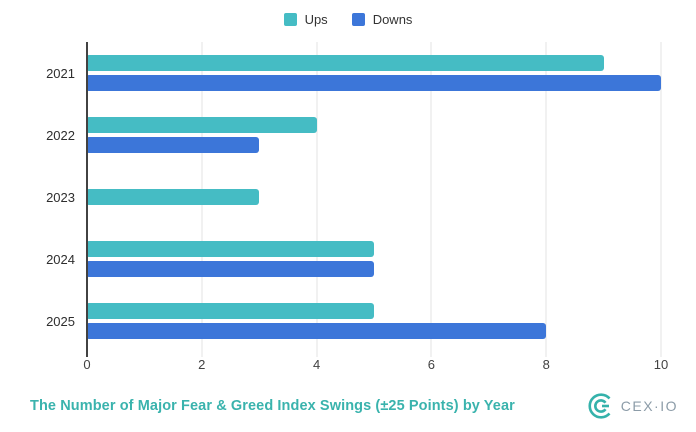  What do you see at coordinates (374, 135) in the screenshot?
I see `bar-group-2022` at bounding box center [374, 135].